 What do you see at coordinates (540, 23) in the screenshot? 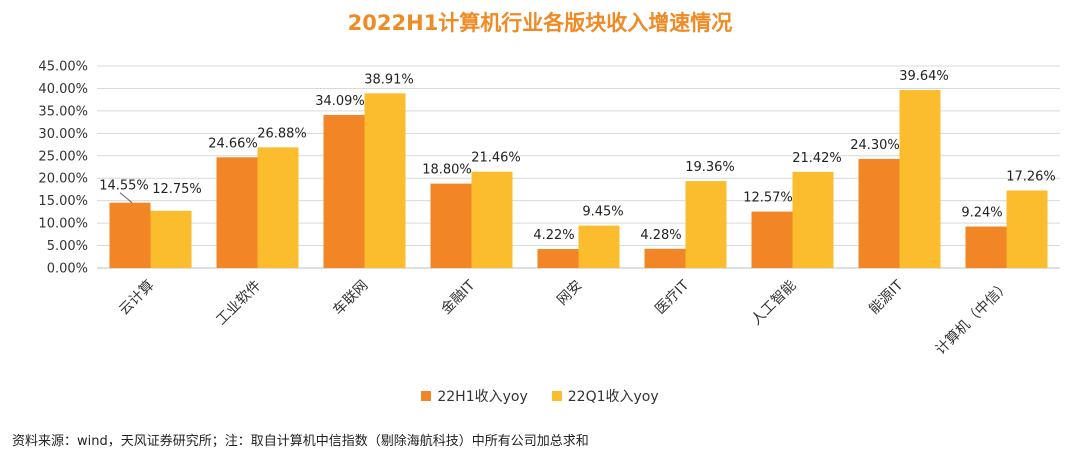
I see `chart-title: 2022H1计算机行业各版块收入增速情况` at bounding box center [540, 23].